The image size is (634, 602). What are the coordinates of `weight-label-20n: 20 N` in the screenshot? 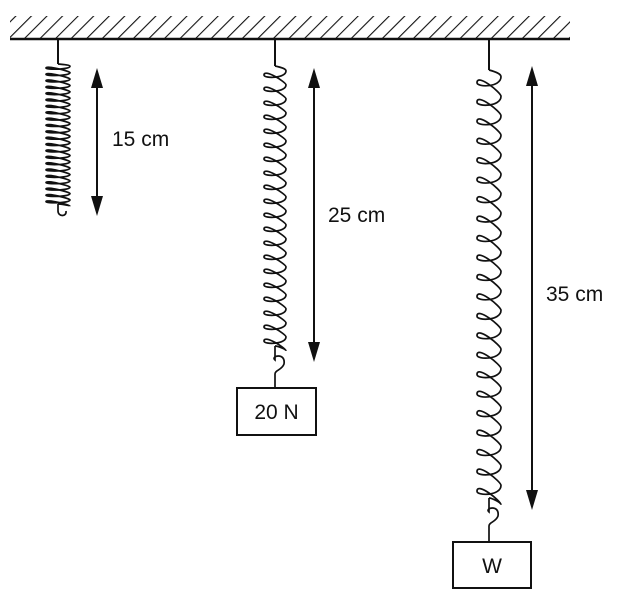 It's located at (276, 412).